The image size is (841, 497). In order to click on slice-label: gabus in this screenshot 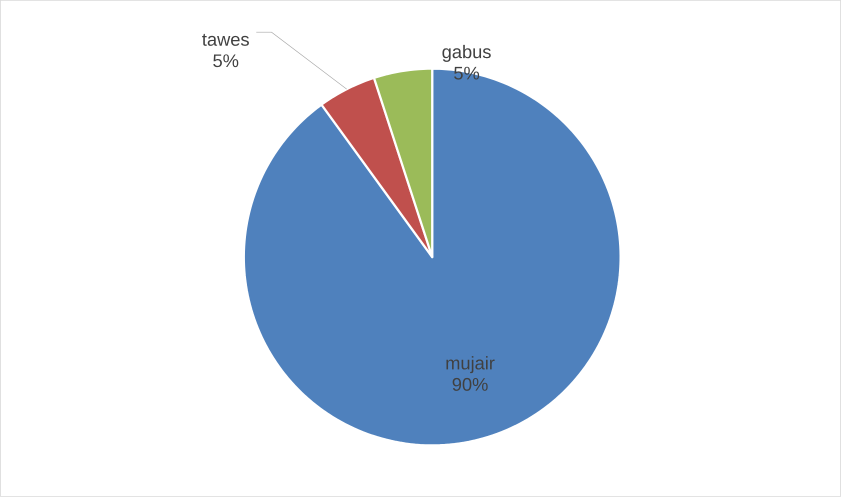, I will do `click(466, 53)`.